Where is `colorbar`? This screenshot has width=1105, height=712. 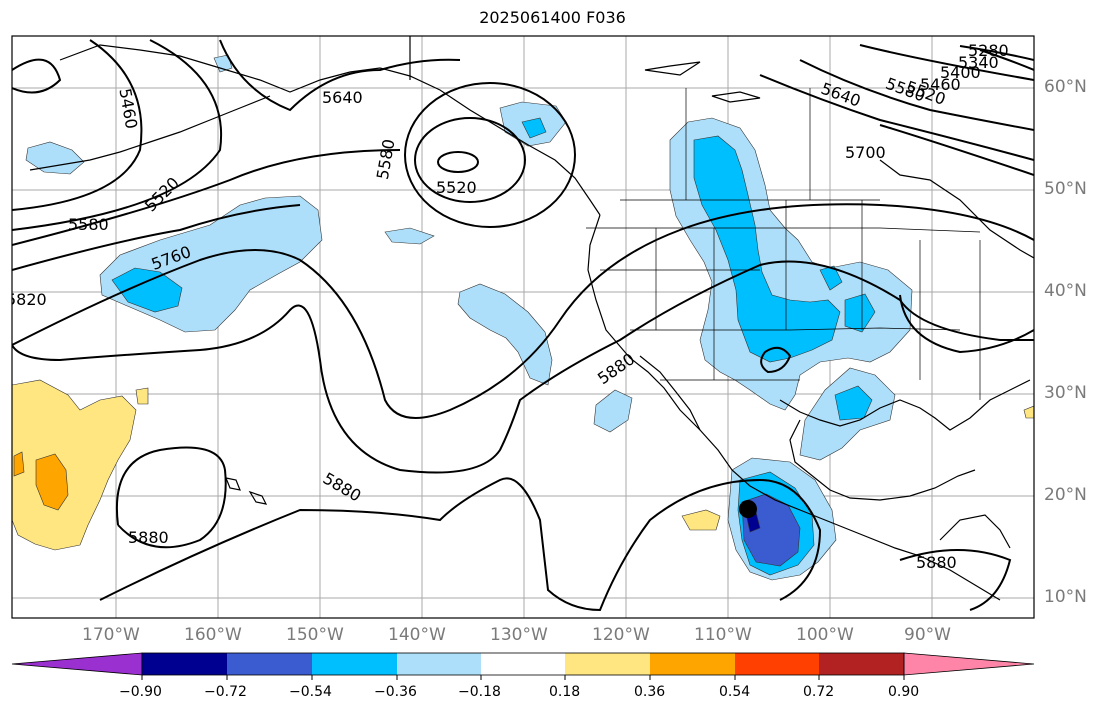 colorbar is located at coordinates (523, 666).